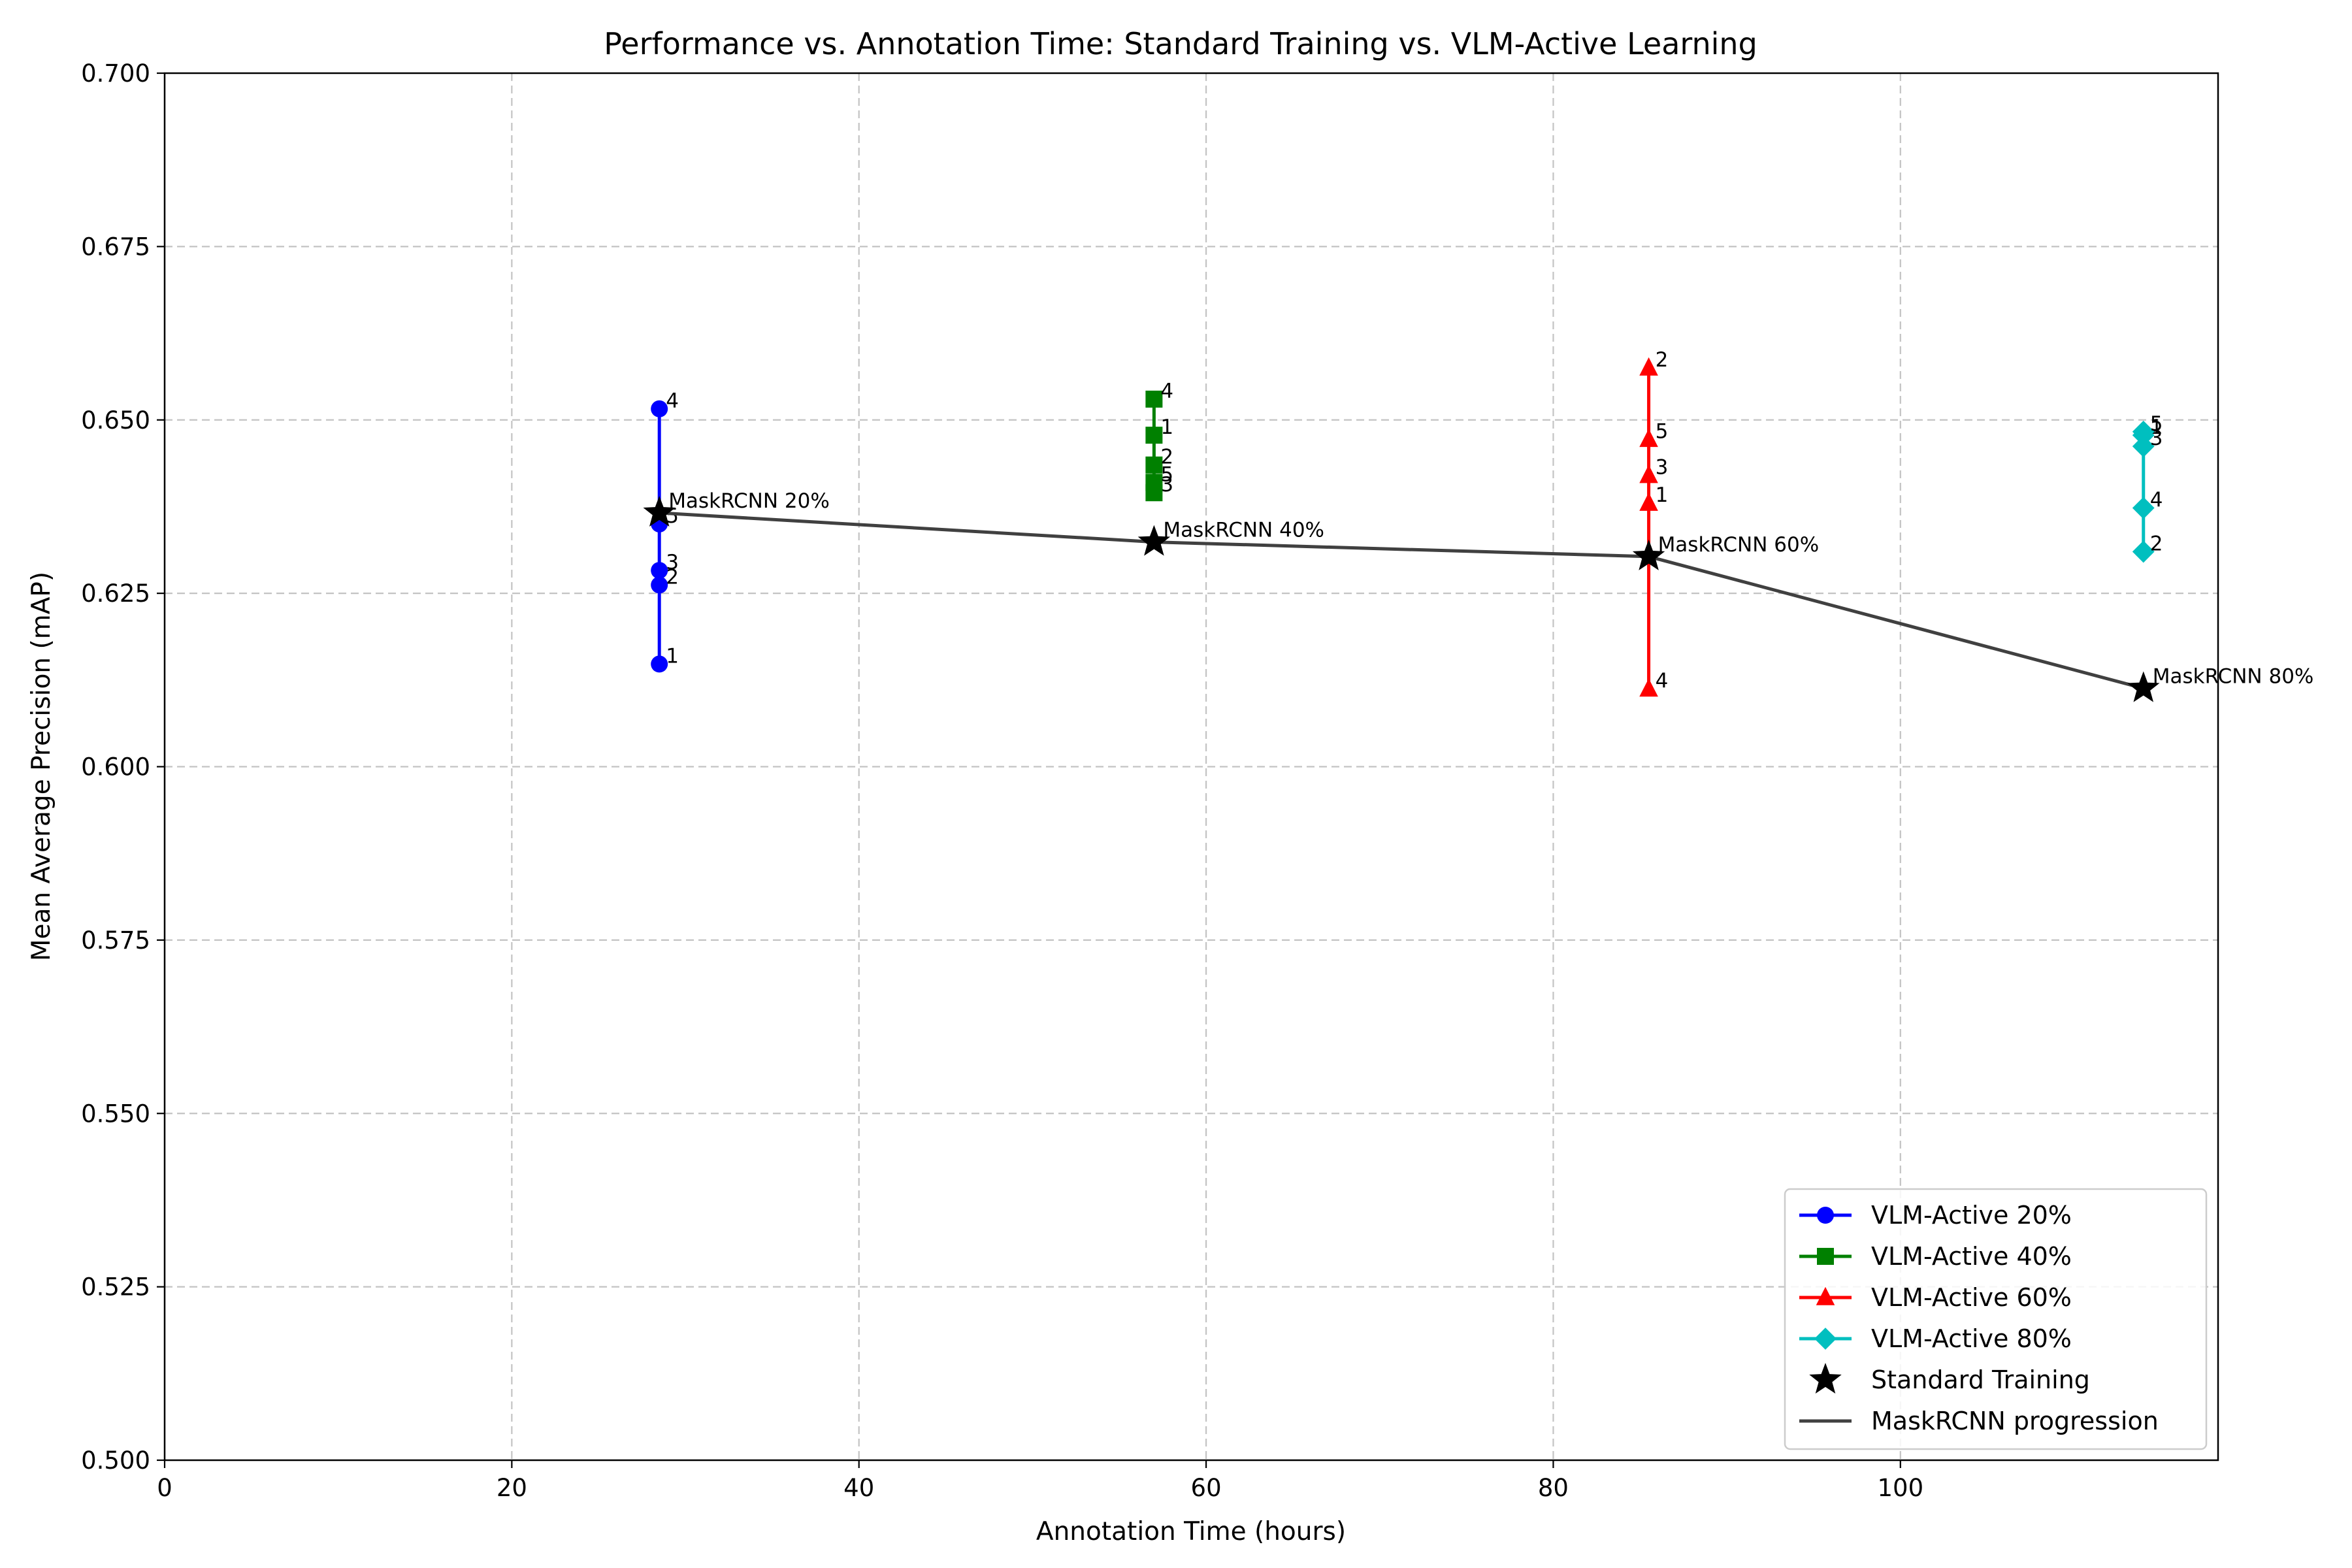  Describe the element at coordinates (749, 501) in the screenshot. I see `standard-training-label: MaskRCNN 20%` at that location.